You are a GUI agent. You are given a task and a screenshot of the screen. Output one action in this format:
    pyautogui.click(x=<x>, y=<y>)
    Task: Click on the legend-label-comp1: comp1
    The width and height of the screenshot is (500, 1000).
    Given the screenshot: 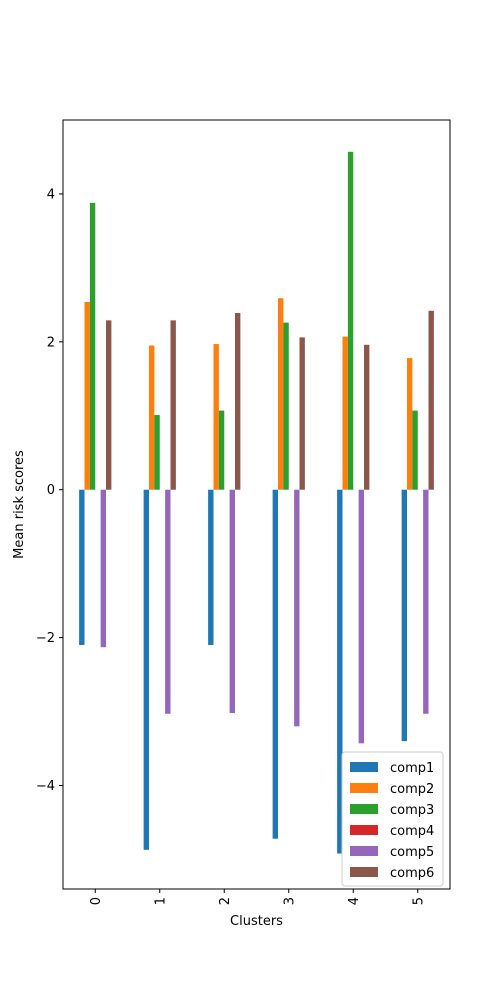 What is the action you would take?
    pyautogui.click(x=412, y=768)
    